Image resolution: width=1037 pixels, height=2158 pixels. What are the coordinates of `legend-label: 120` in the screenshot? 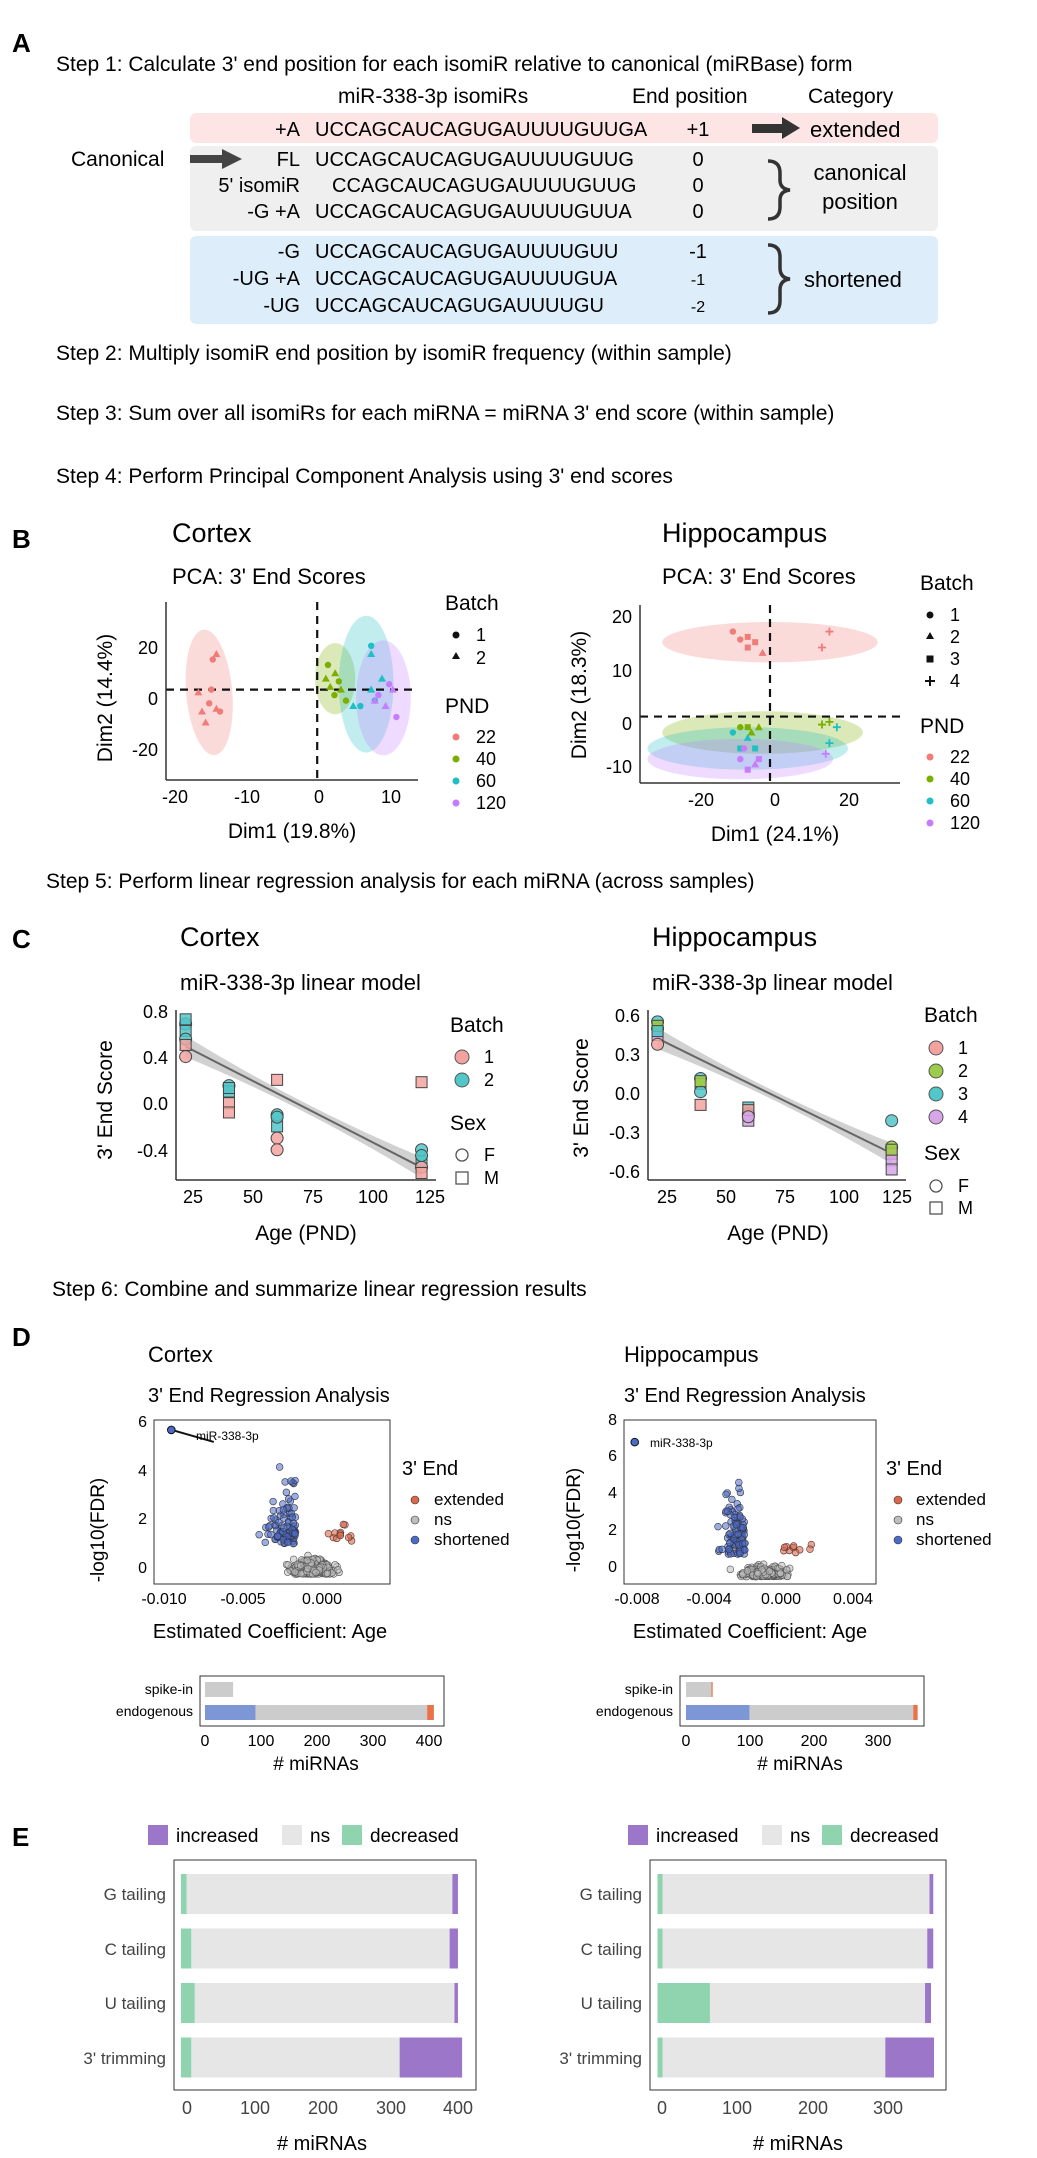 It's located at (965, 823).